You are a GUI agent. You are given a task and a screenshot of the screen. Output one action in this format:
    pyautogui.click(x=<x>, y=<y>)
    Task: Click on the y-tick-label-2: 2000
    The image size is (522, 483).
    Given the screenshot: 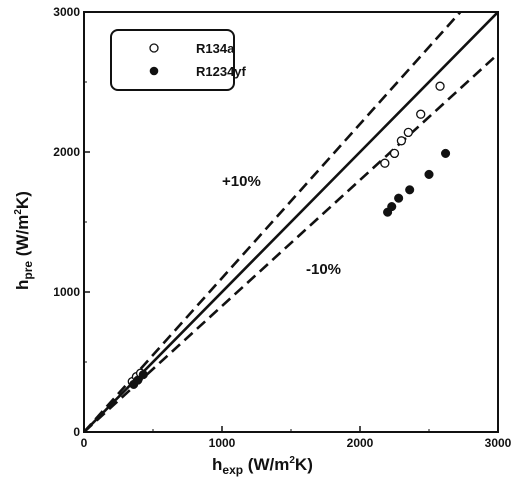 What is the action you would take?
    pyautogui.click(x=66, y=152)
    